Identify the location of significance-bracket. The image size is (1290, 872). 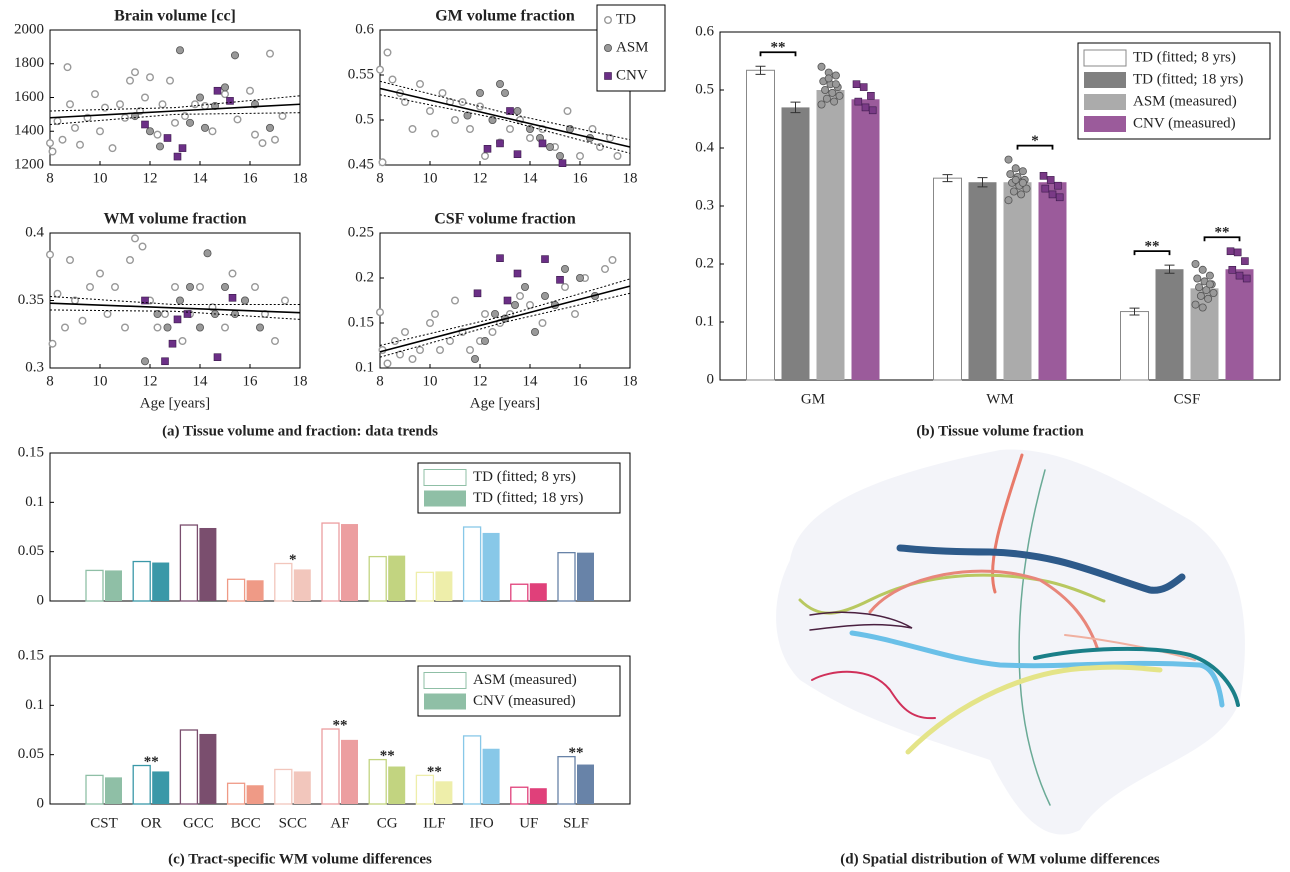
(1222, 239).